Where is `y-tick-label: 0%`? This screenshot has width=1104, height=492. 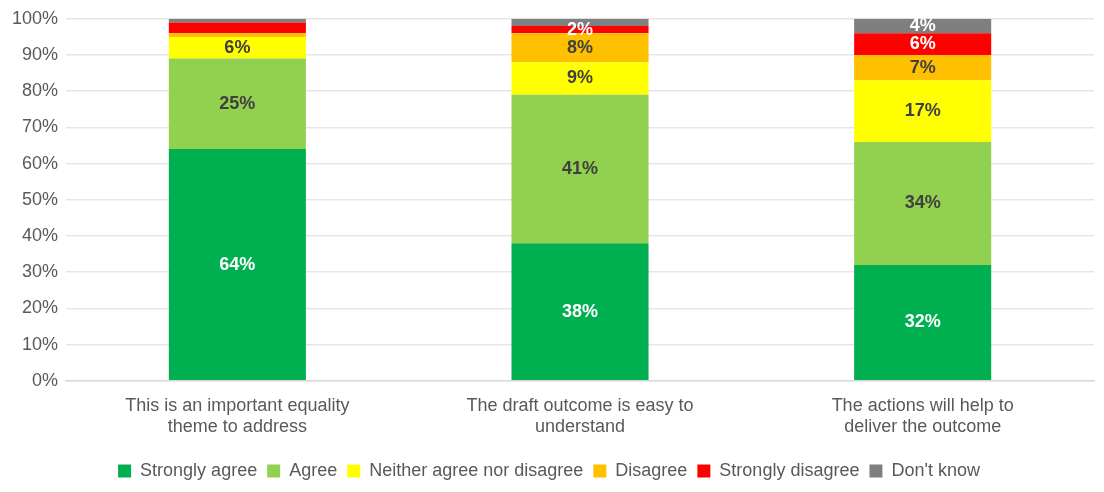 y-tick-label: 0% is located at coordinates (45, 379).